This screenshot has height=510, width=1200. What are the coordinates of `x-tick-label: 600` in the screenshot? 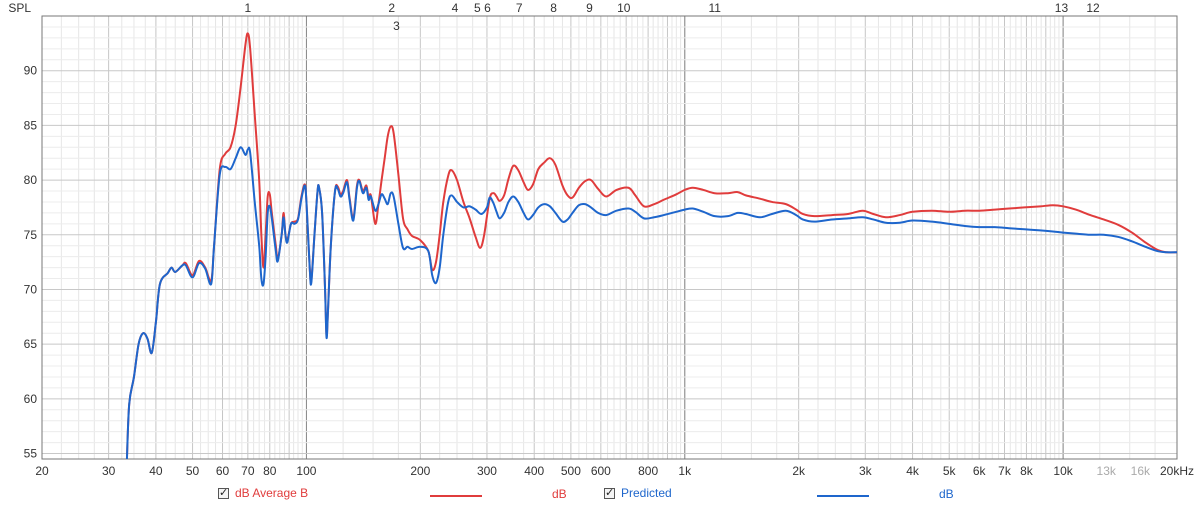 It's located at (601, 471).